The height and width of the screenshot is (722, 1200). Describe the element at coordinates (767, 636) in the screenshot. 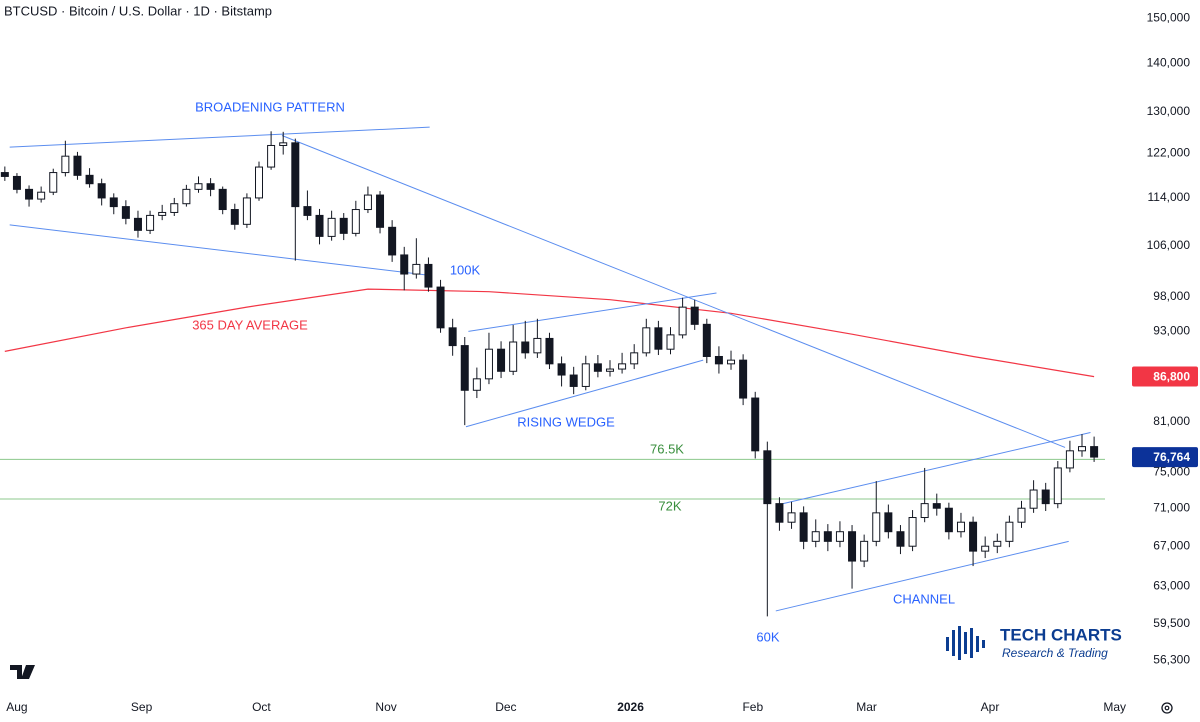

I see `annotation: 60K` at that location.